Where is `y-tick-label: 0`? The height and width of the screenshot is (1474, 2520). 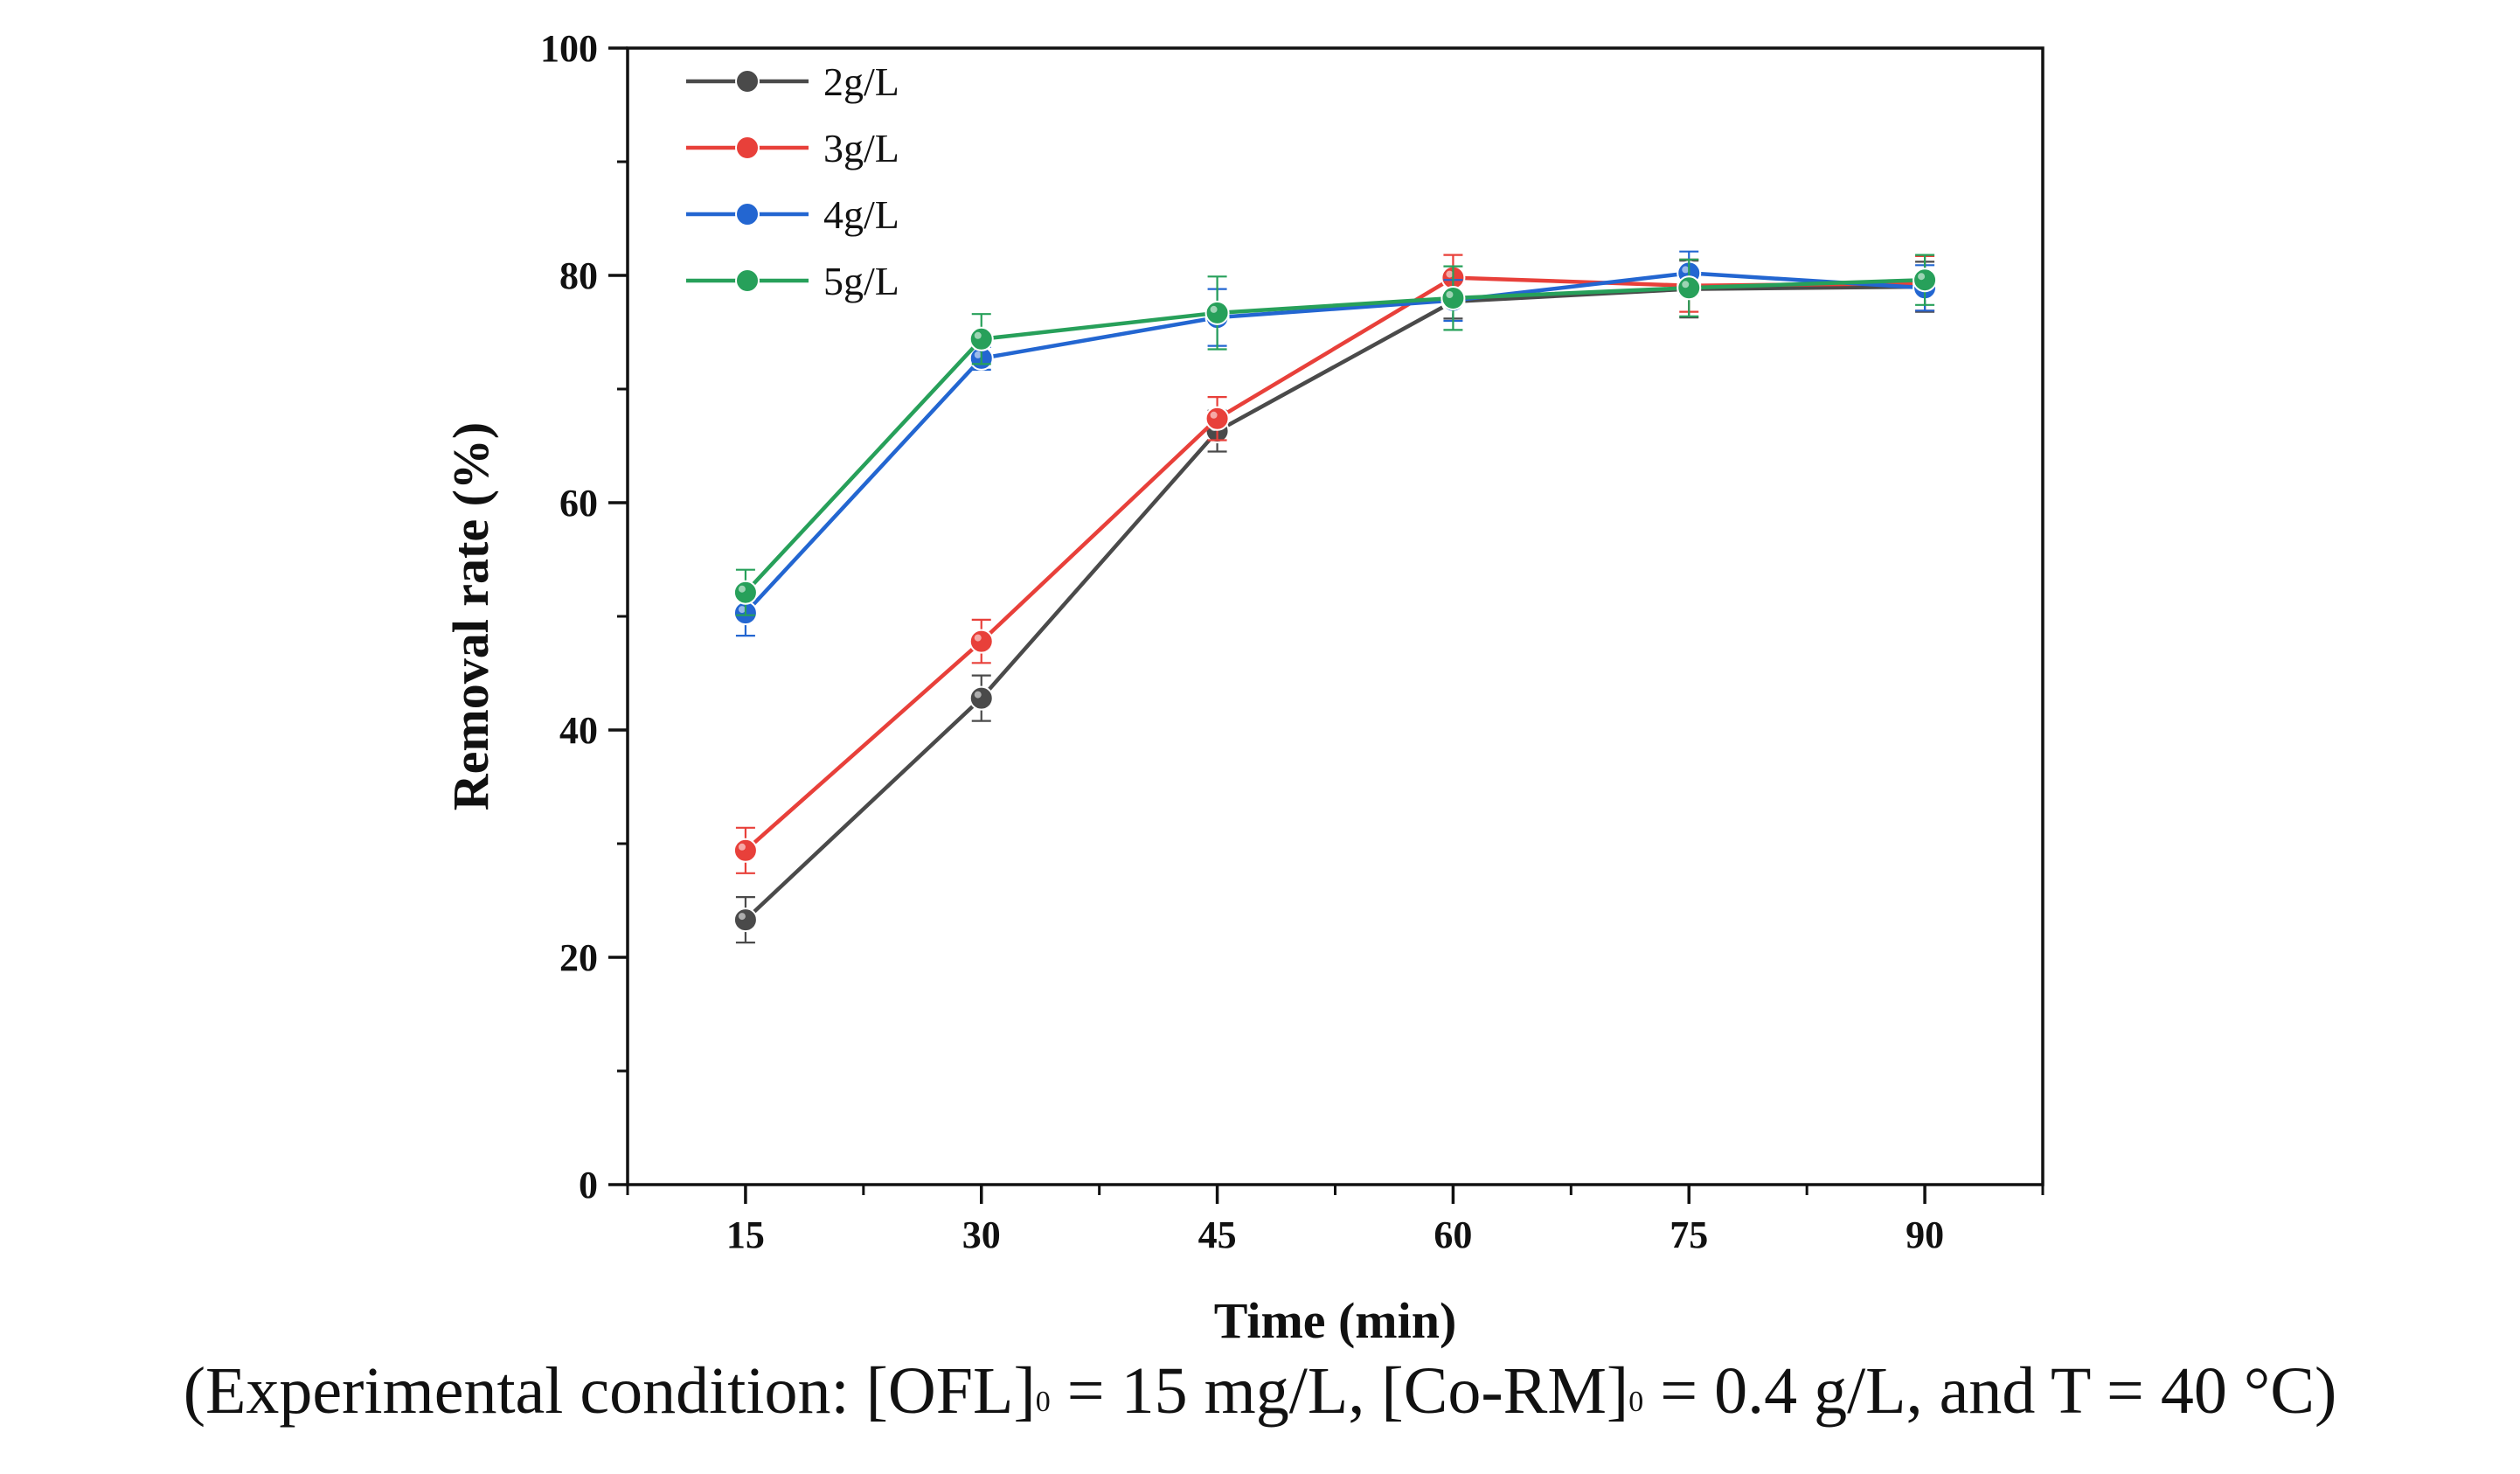 y-tick-label: 0 is located at coordinates (588, 1185).